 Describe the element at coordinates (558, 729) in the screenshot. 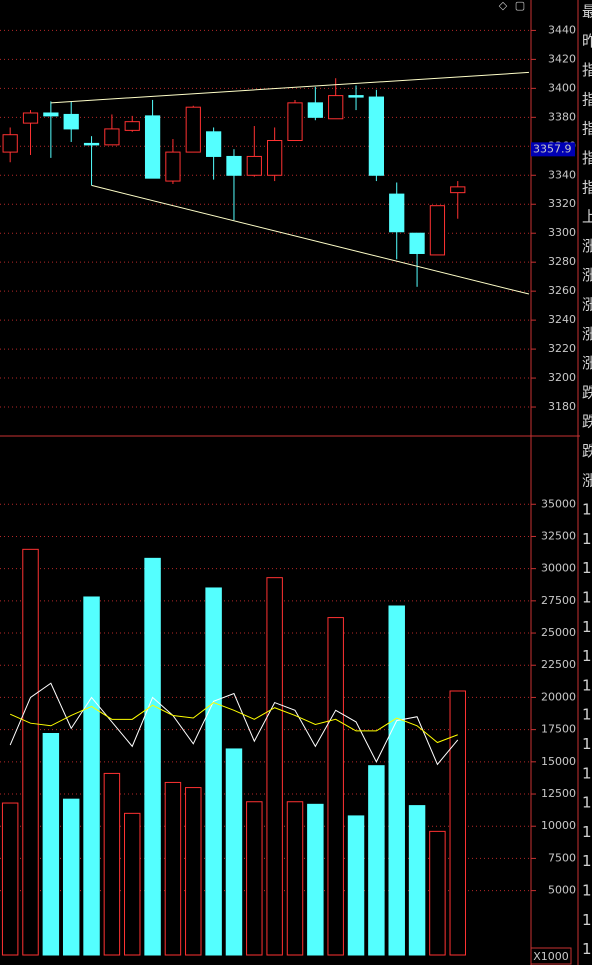

I see `y-tick-label: 17500` at that location.